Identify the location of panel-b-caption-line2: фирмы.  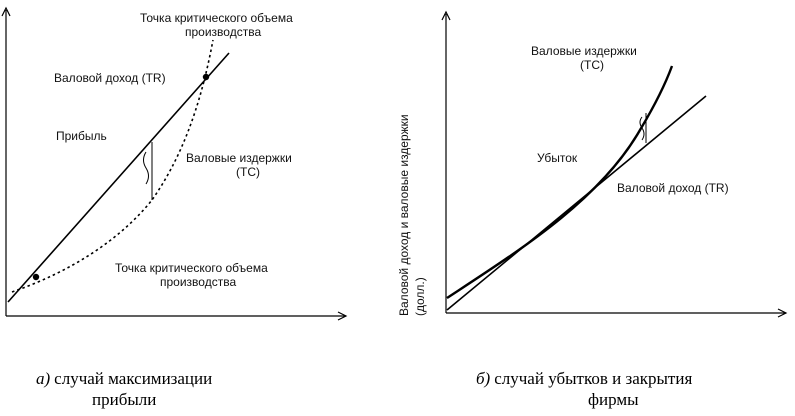
(613, 399).